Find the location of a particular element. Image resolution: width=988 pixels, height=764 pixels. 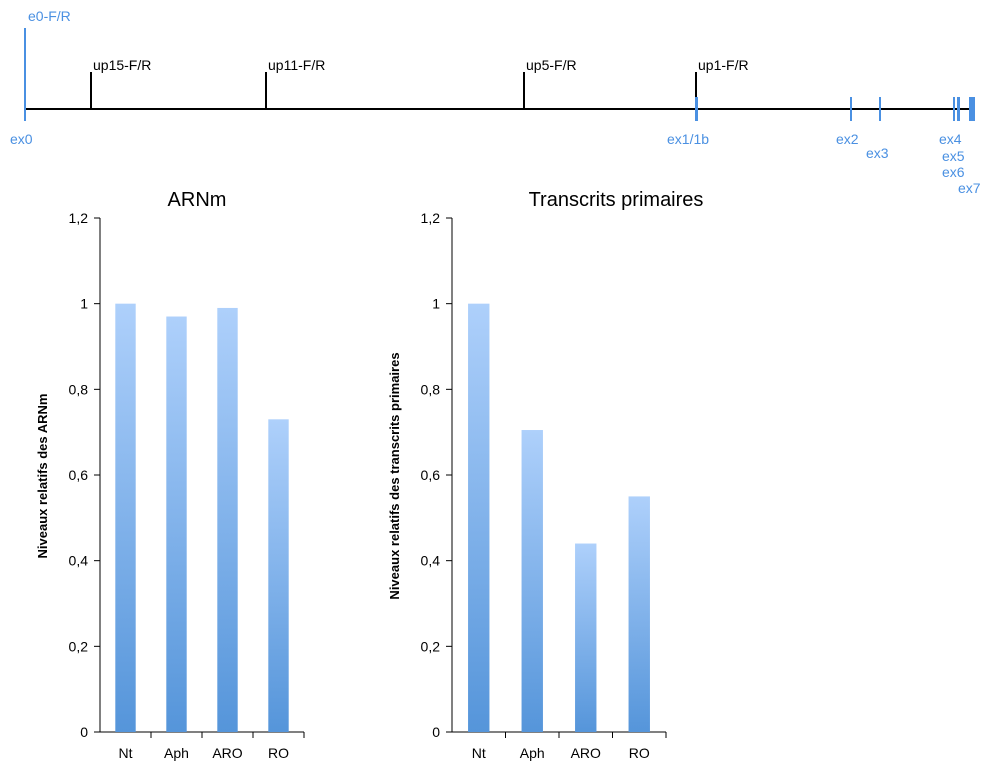

primer-label-up1: up1-F/R is located at coordinates (723, 65).